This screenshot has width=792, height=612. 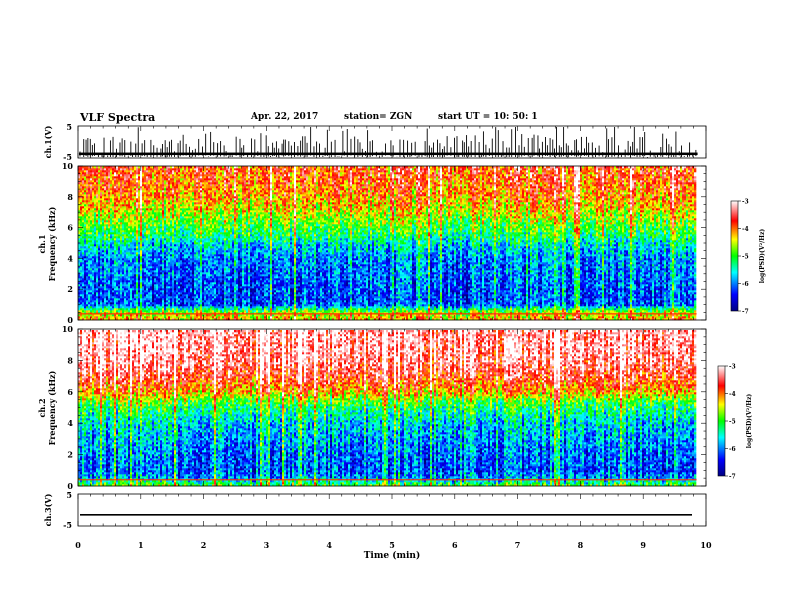 What do you see at coordinates (749, 421) in the screenshot?
I see `ch2-colorbar-label: log(PSD)(V²/Hz)` at bounding box center [749, 421].